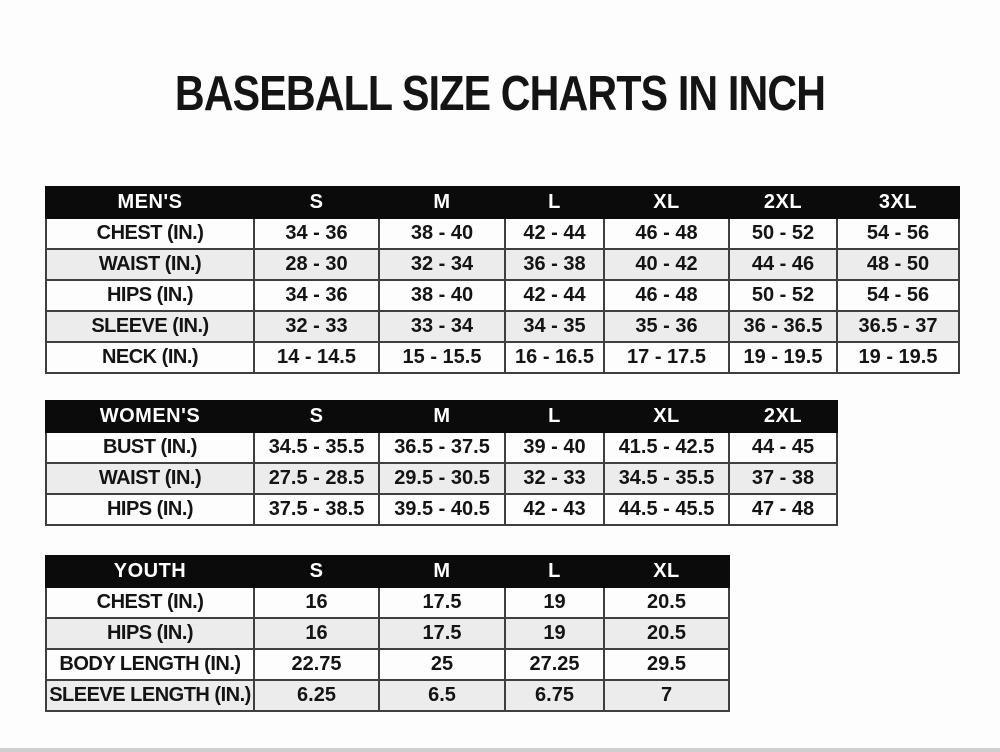 The image size is (1000, 752). What do you see at coordinates (666, 357) in the screenshot?
I see `size-value: 17 - 17.5` at bounding box center [666, 357].